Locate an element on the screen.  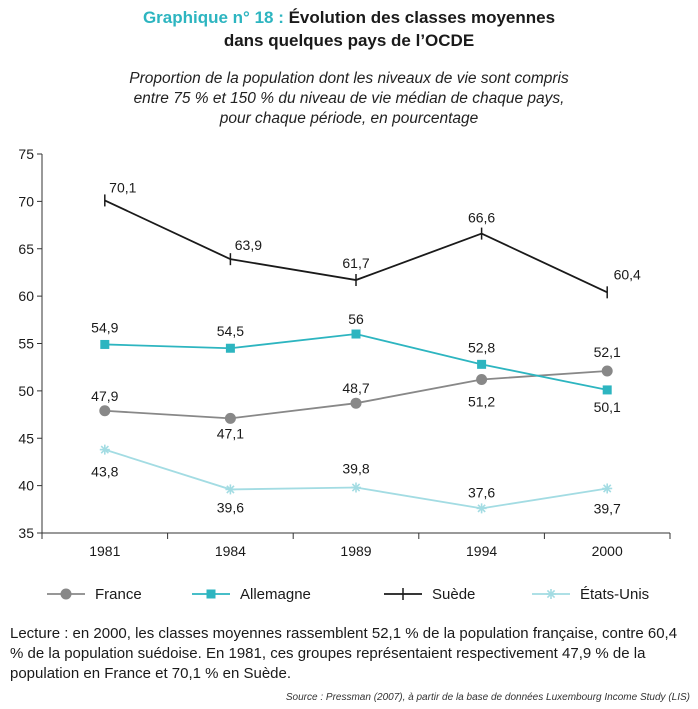
x-tick-label: 1994 is located at coordinates (481, 551).